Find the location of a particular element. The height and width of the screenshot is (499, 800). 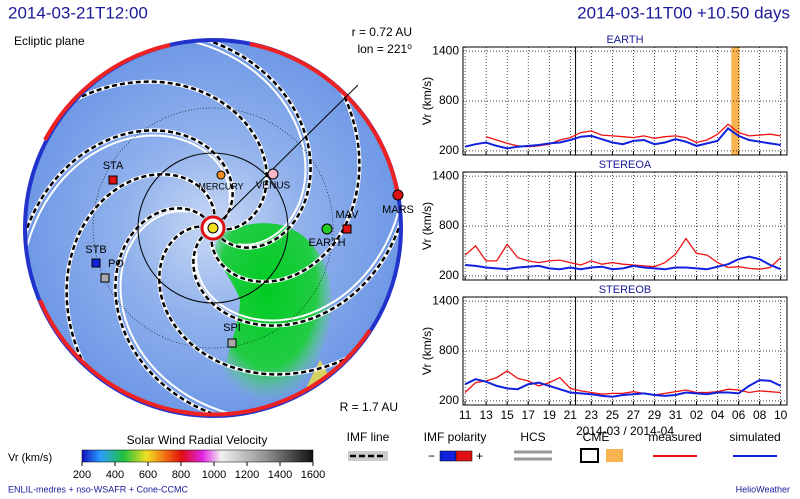

body-label: VENUS is located at coordinates (273, 186).